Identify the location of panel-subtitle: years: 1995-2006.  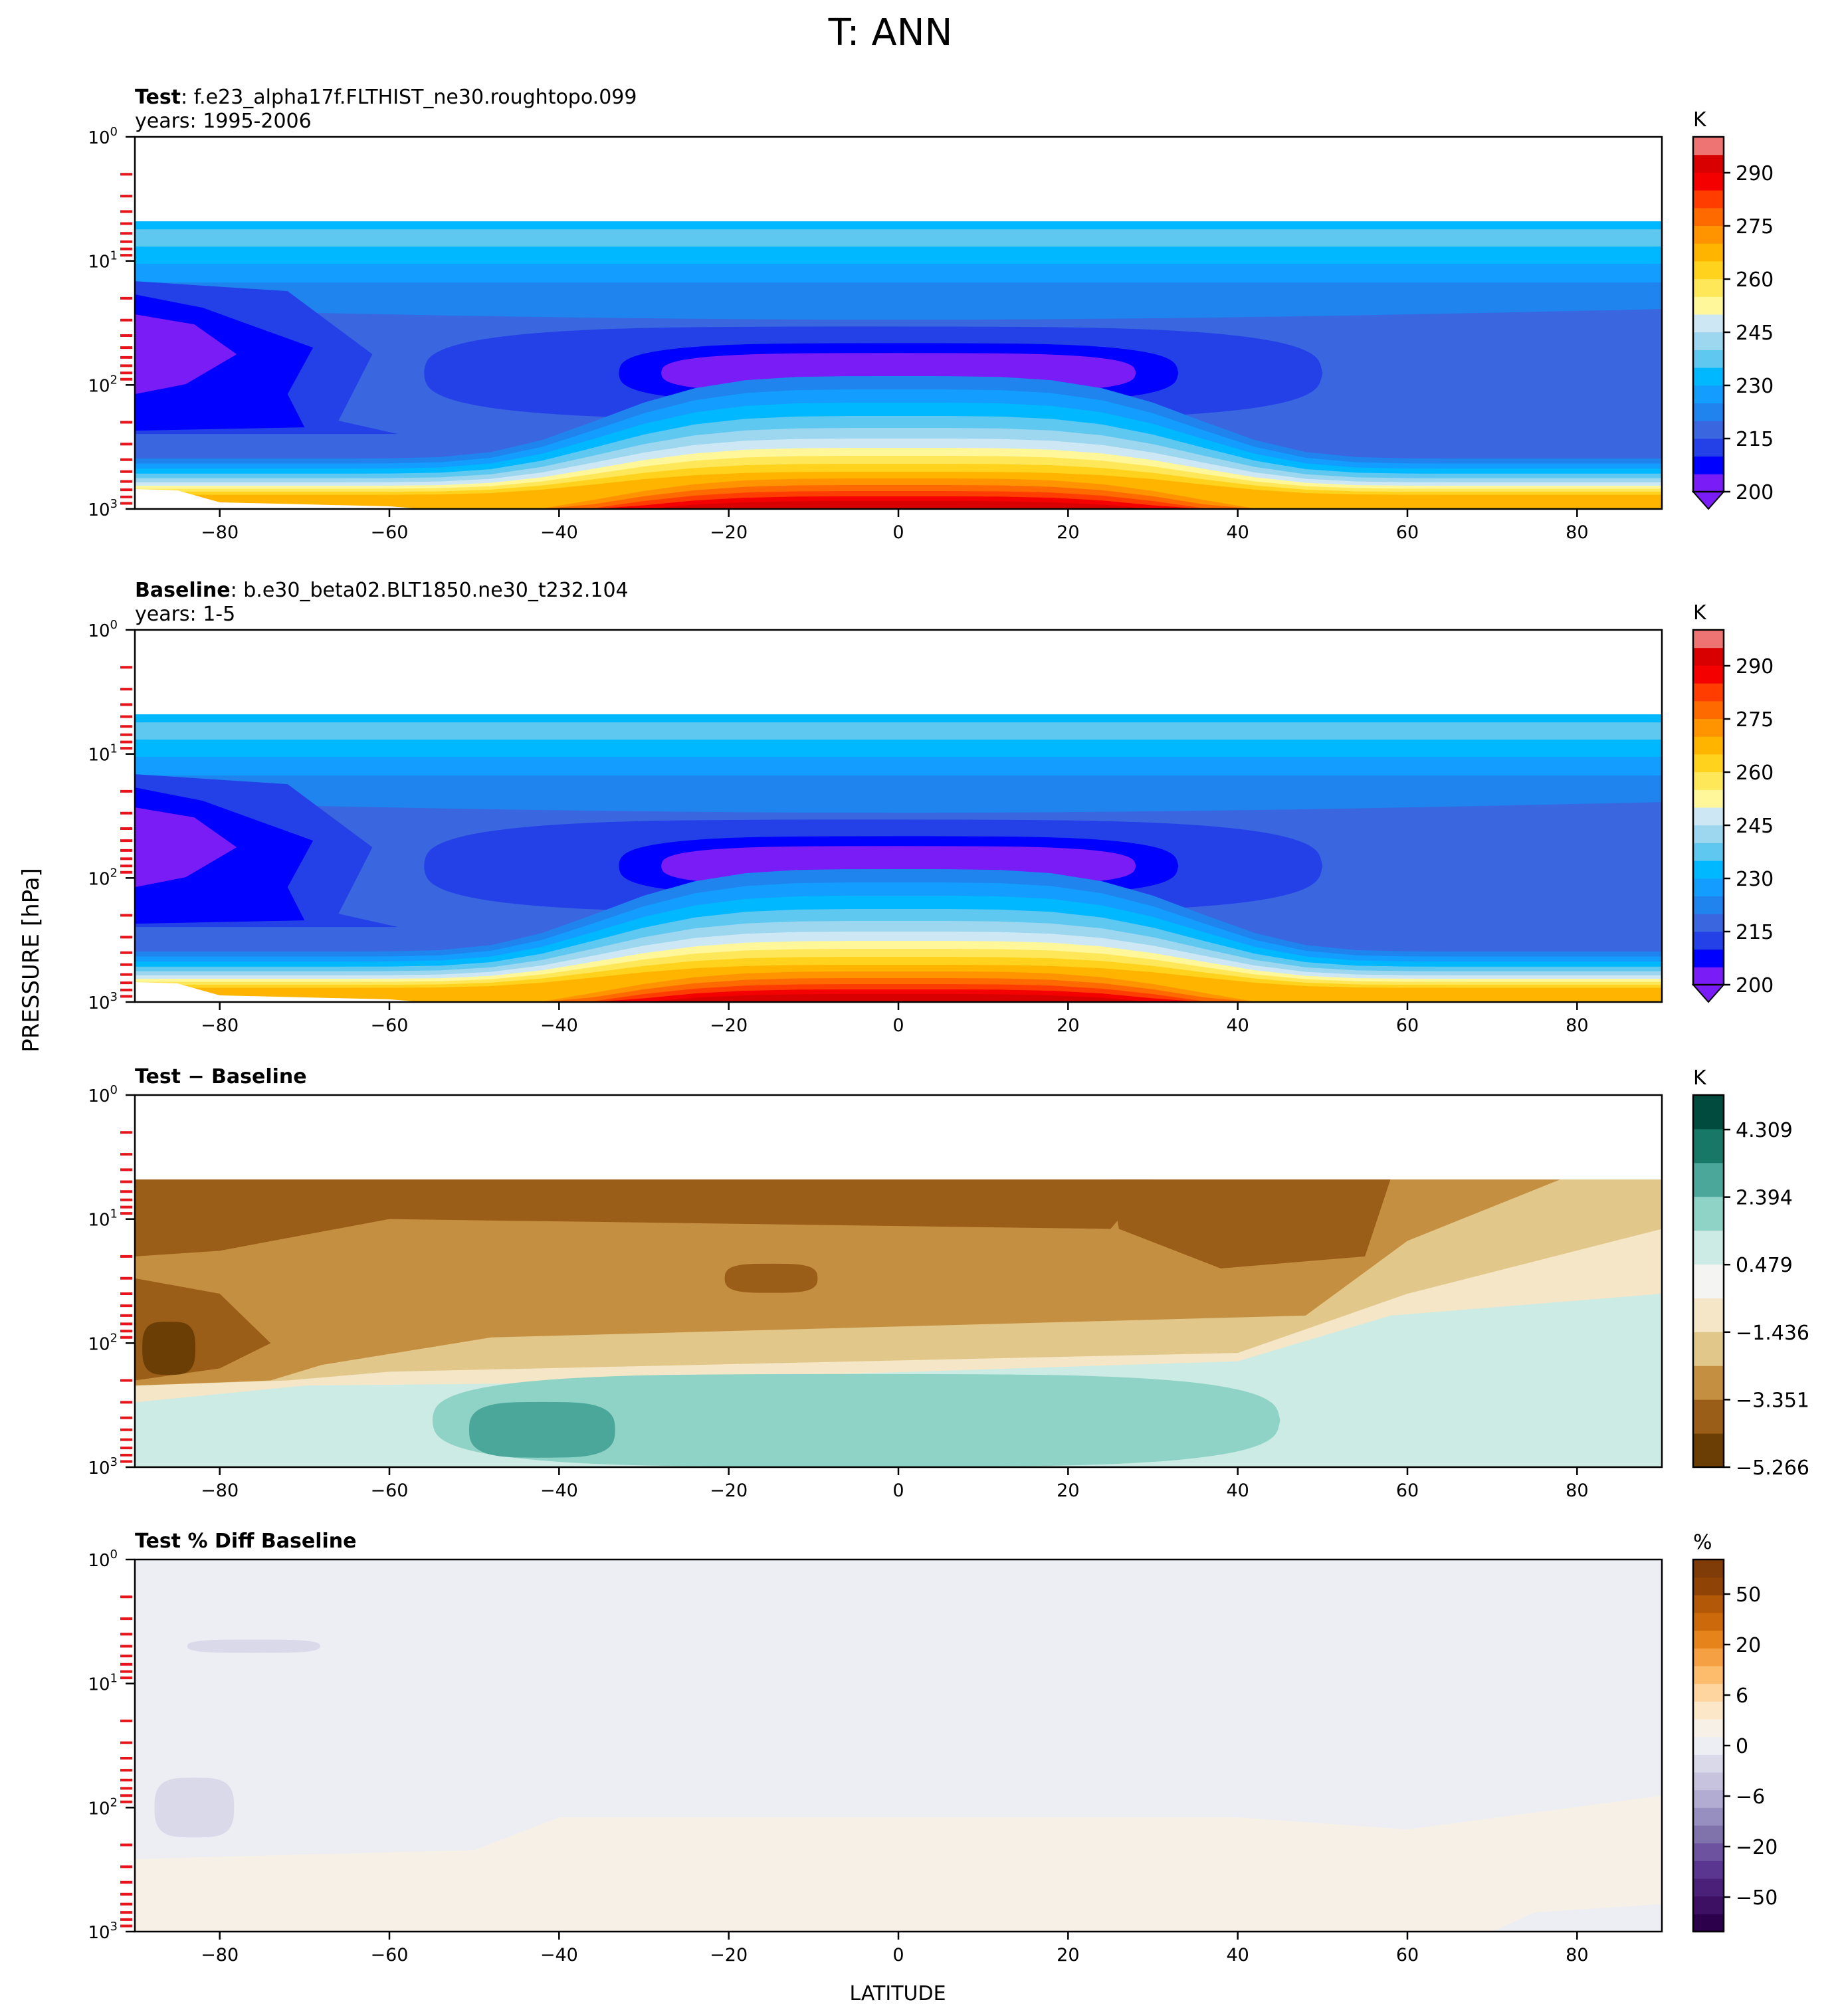
(223, 121).